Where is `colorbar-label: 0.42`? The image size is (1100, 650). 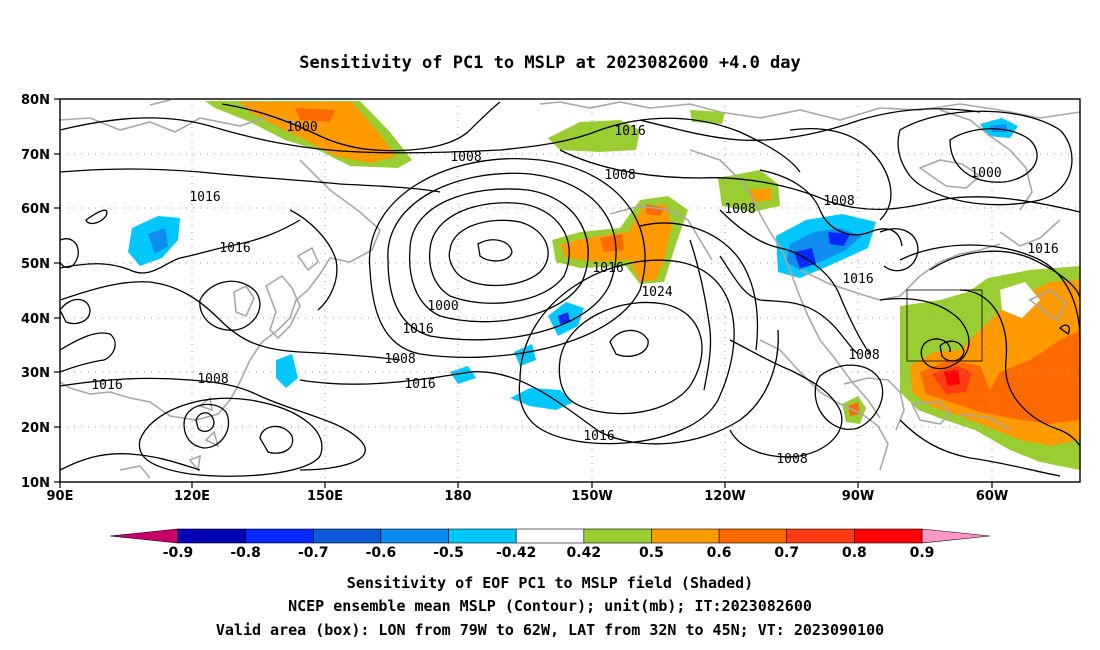 colorbar-label: 0.42 is located at coordinates (584, 553).